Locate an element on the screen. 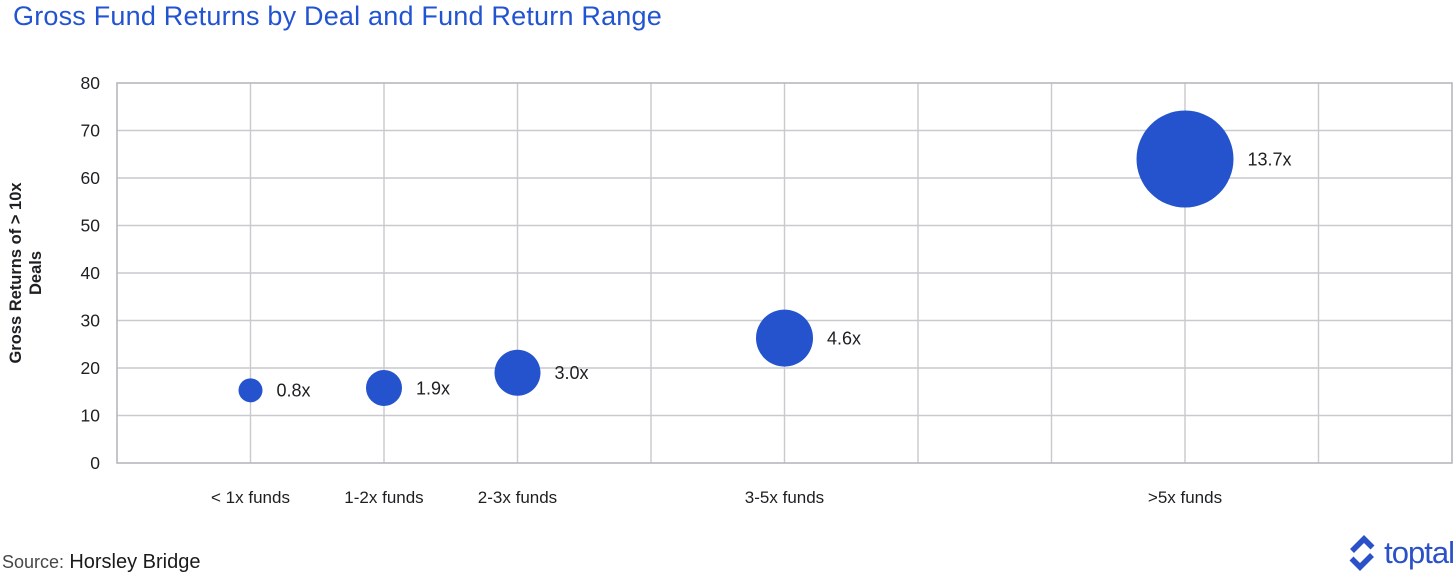 The image size is (1456, 580). y-tick-label: 80 is located at coordinates (91, 83).